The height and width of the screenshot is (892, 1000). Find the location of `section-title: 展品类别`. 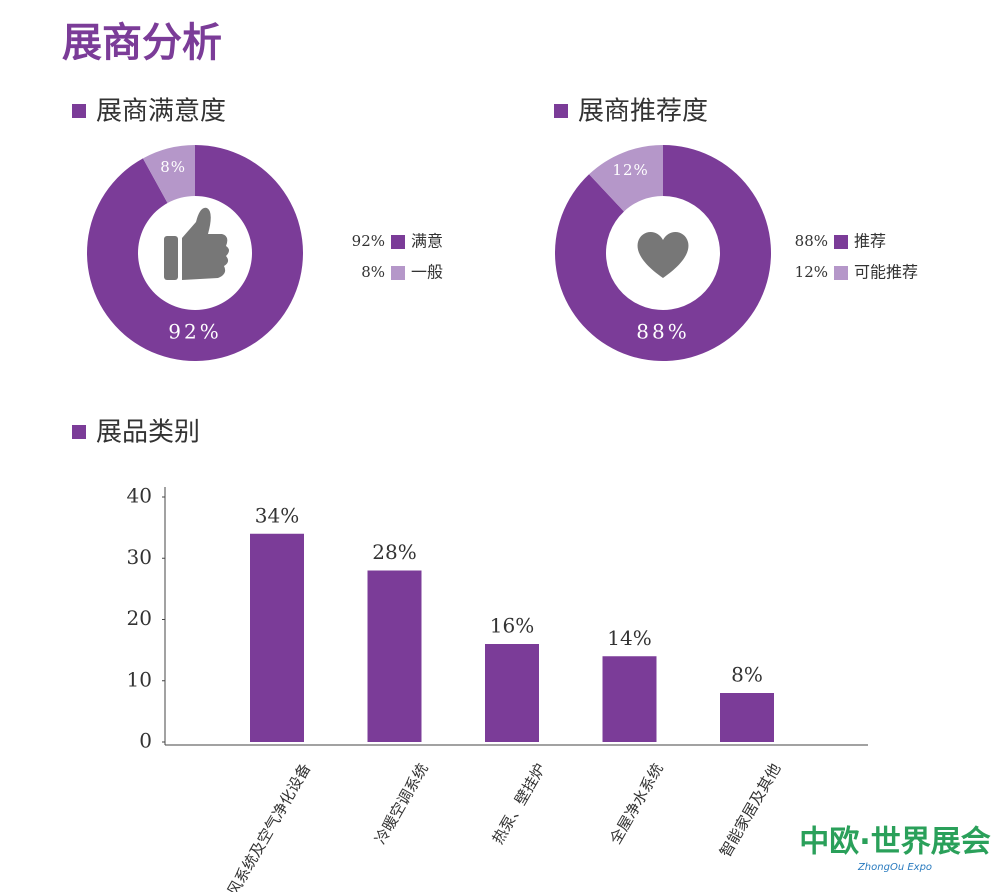

section-title: 展品类别 is located at coordinates (148, 433).